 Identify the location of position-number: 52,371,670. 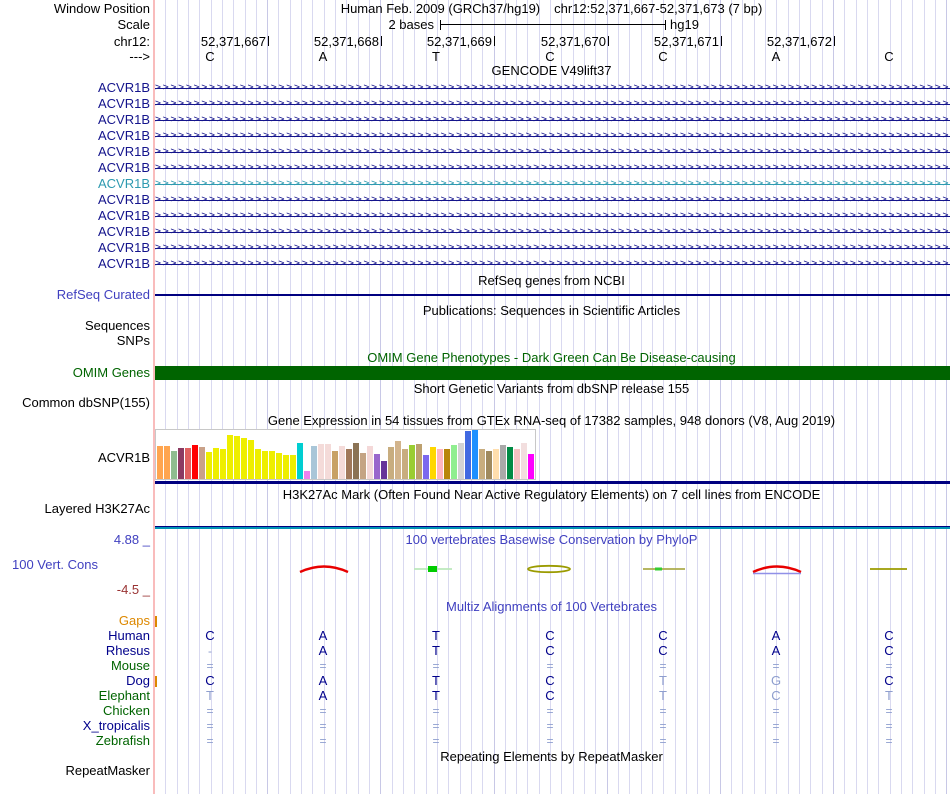
(573, 41).